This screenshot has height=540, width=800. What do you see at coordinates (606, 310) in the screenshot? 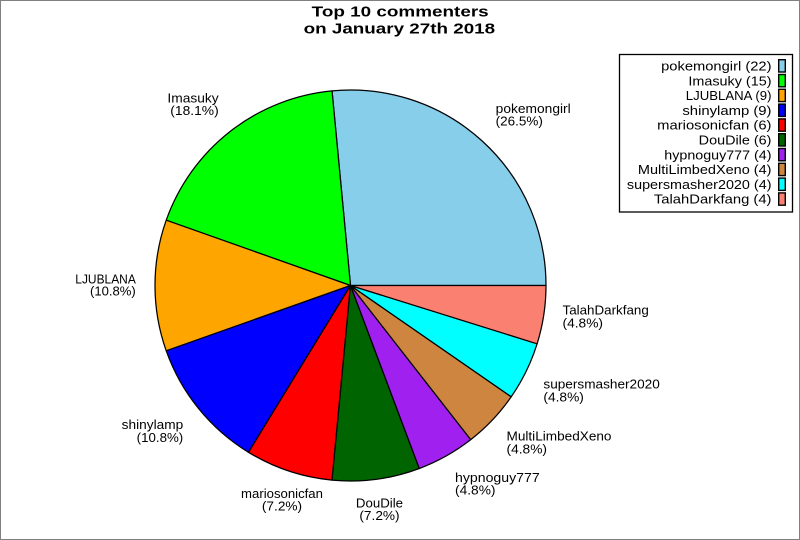
I see `svg-text: TalahDarkfang` at bounding box center [606, 310].